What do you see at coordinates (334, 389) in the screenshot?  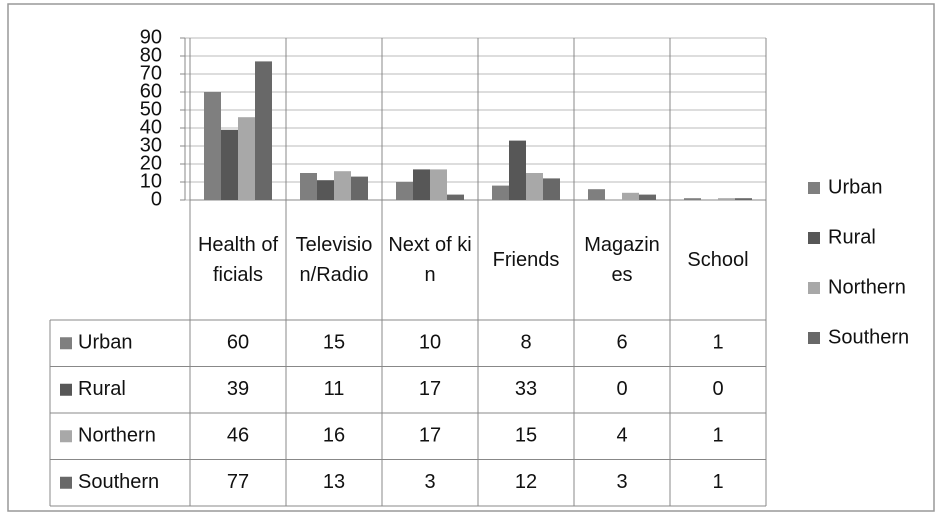 I see `table-value: 11` at bounding box center [334, 389].